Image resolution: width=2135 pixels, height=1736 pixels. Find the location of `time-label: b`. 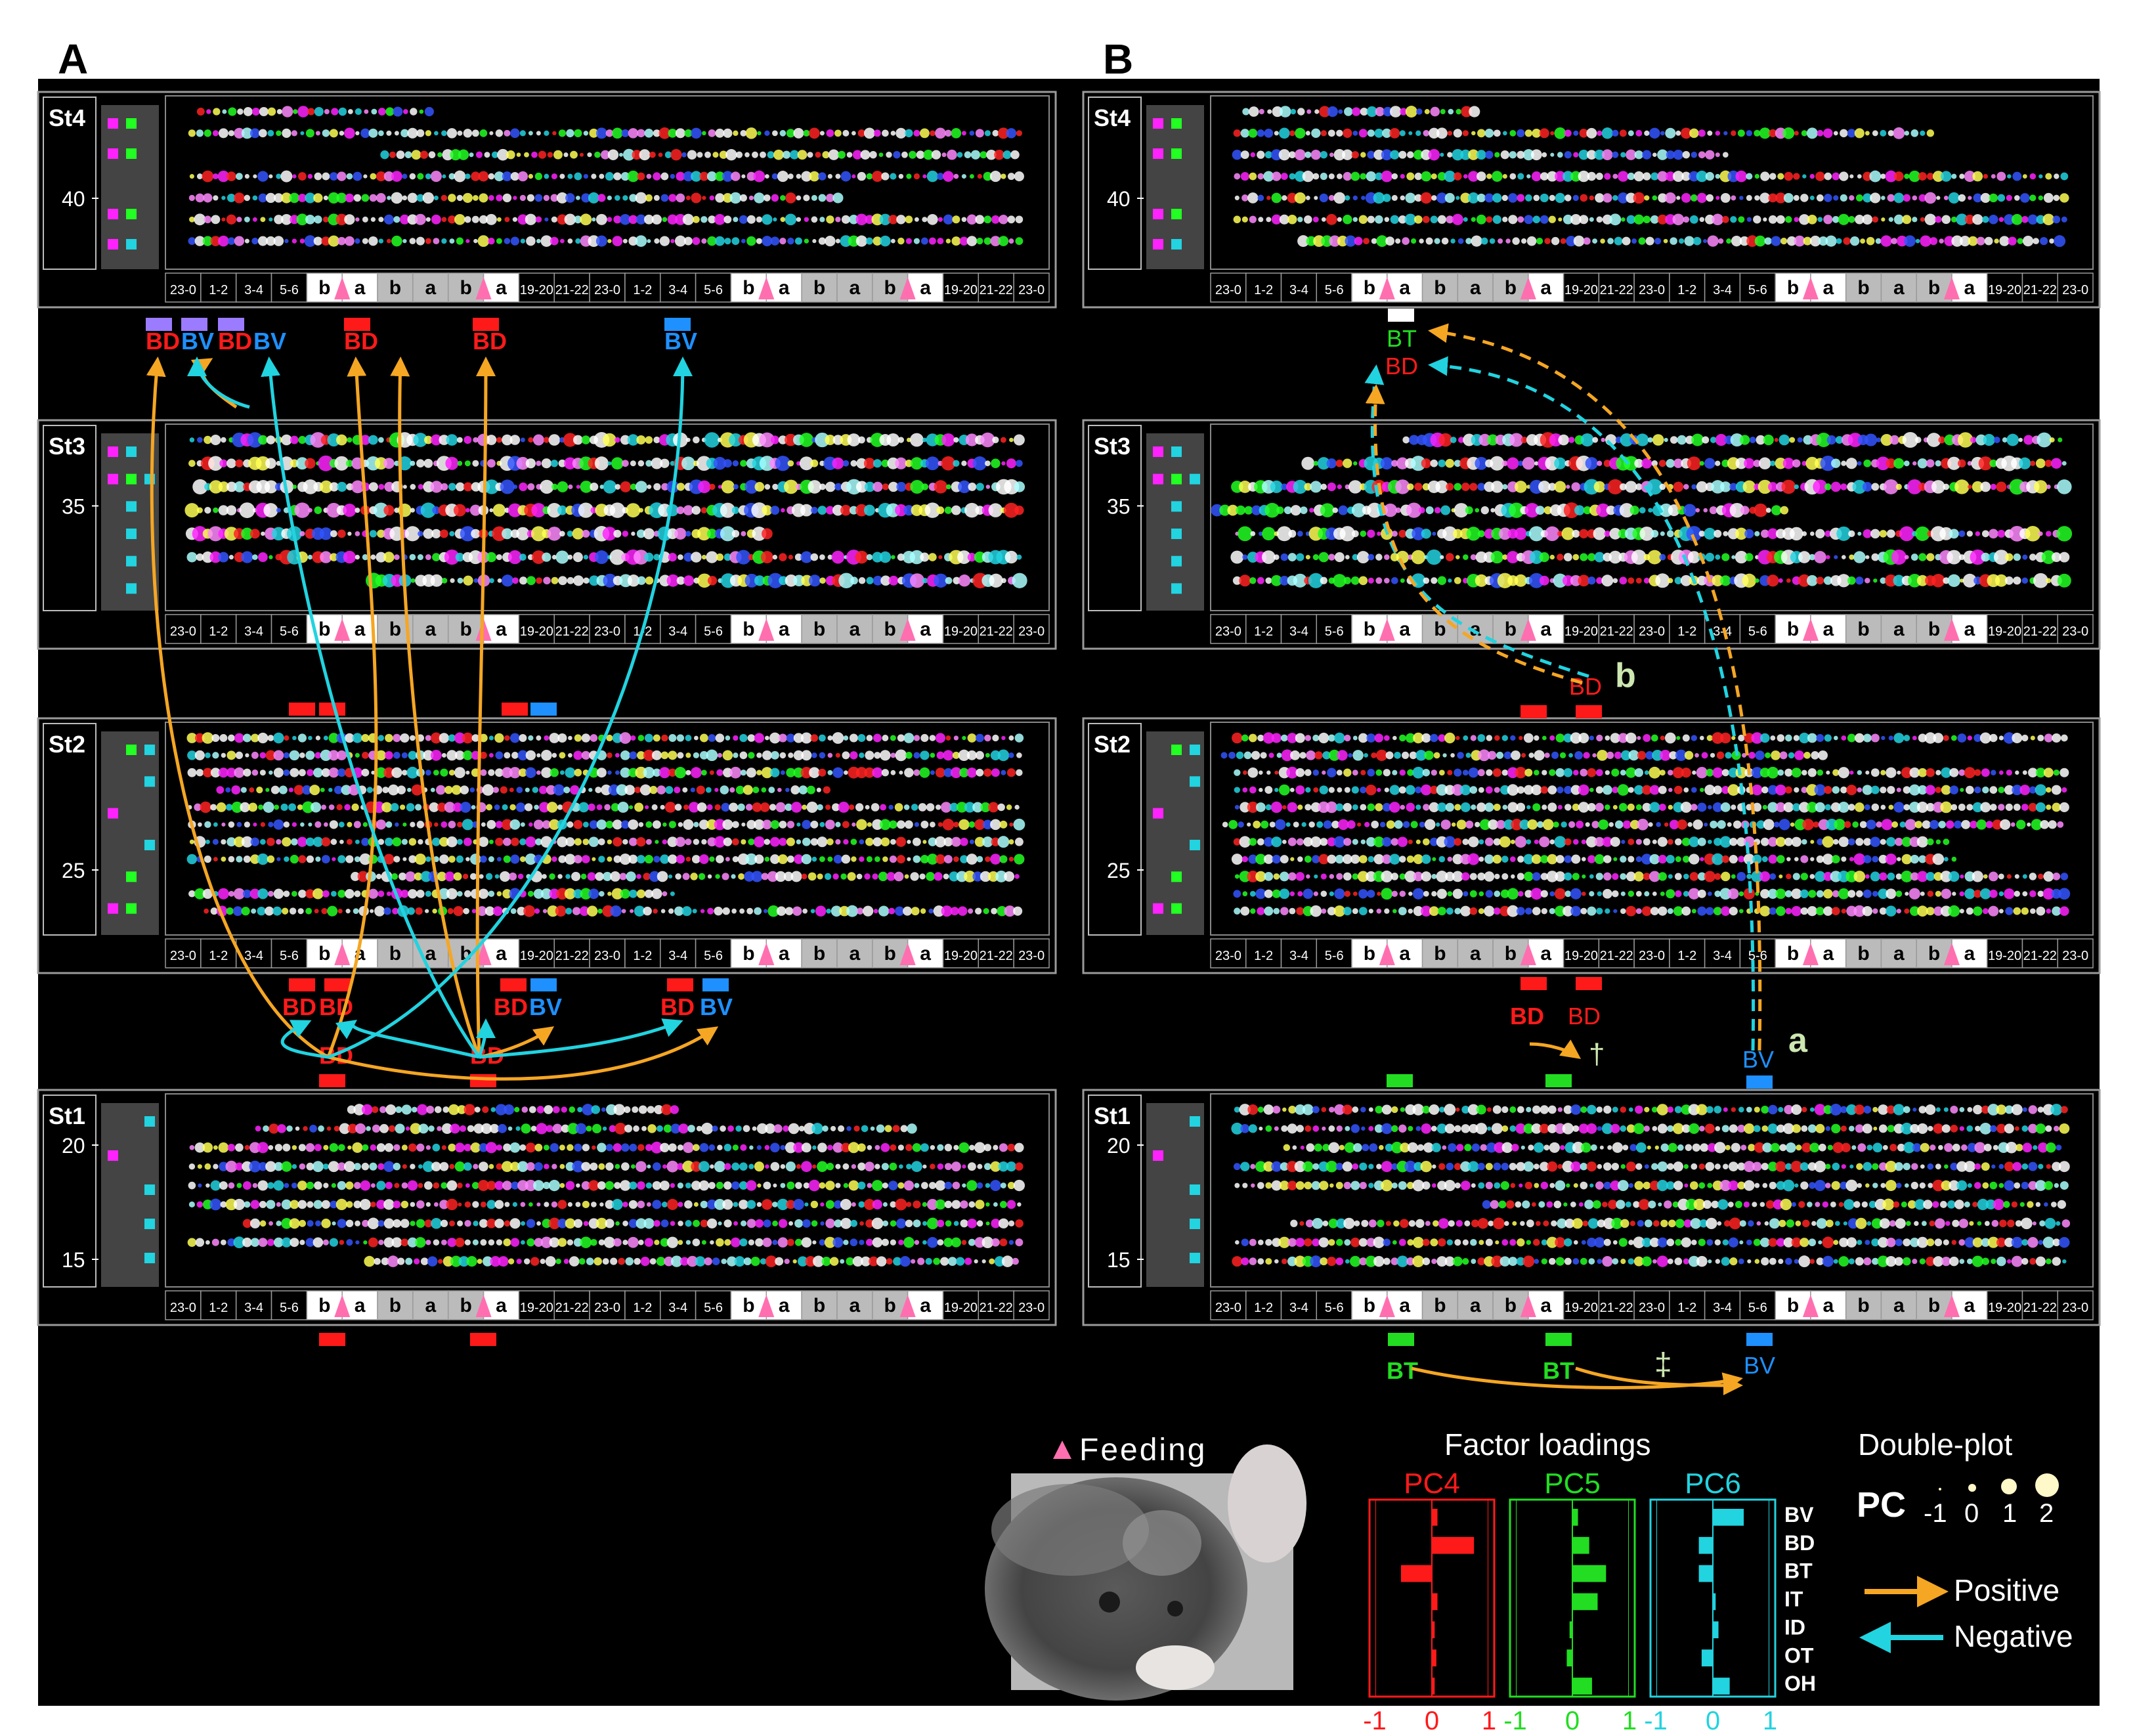

time-label: b is located at coordinates (1863, 629).